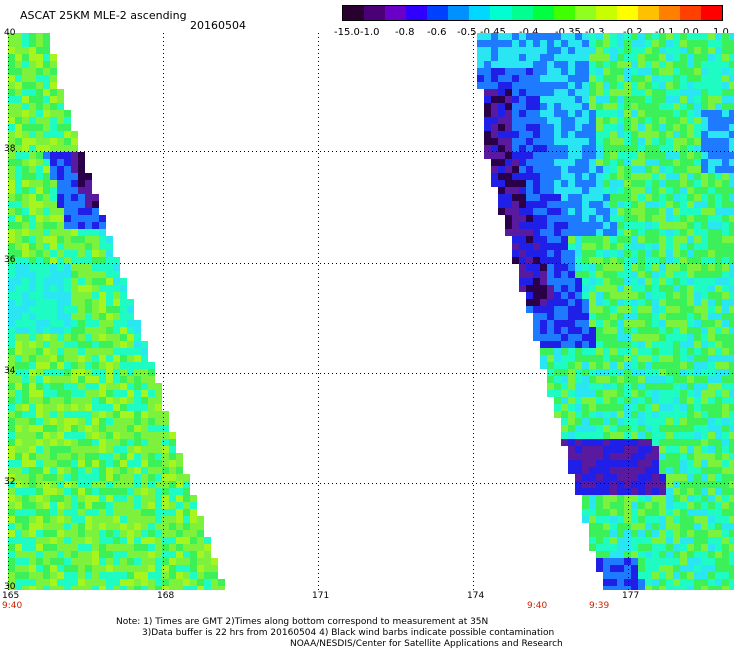 This screenshot has height=650, width=740. Describe the element at coordinates (166, 596) in the screenshot. I see `lon-label-168: 168` at that location.